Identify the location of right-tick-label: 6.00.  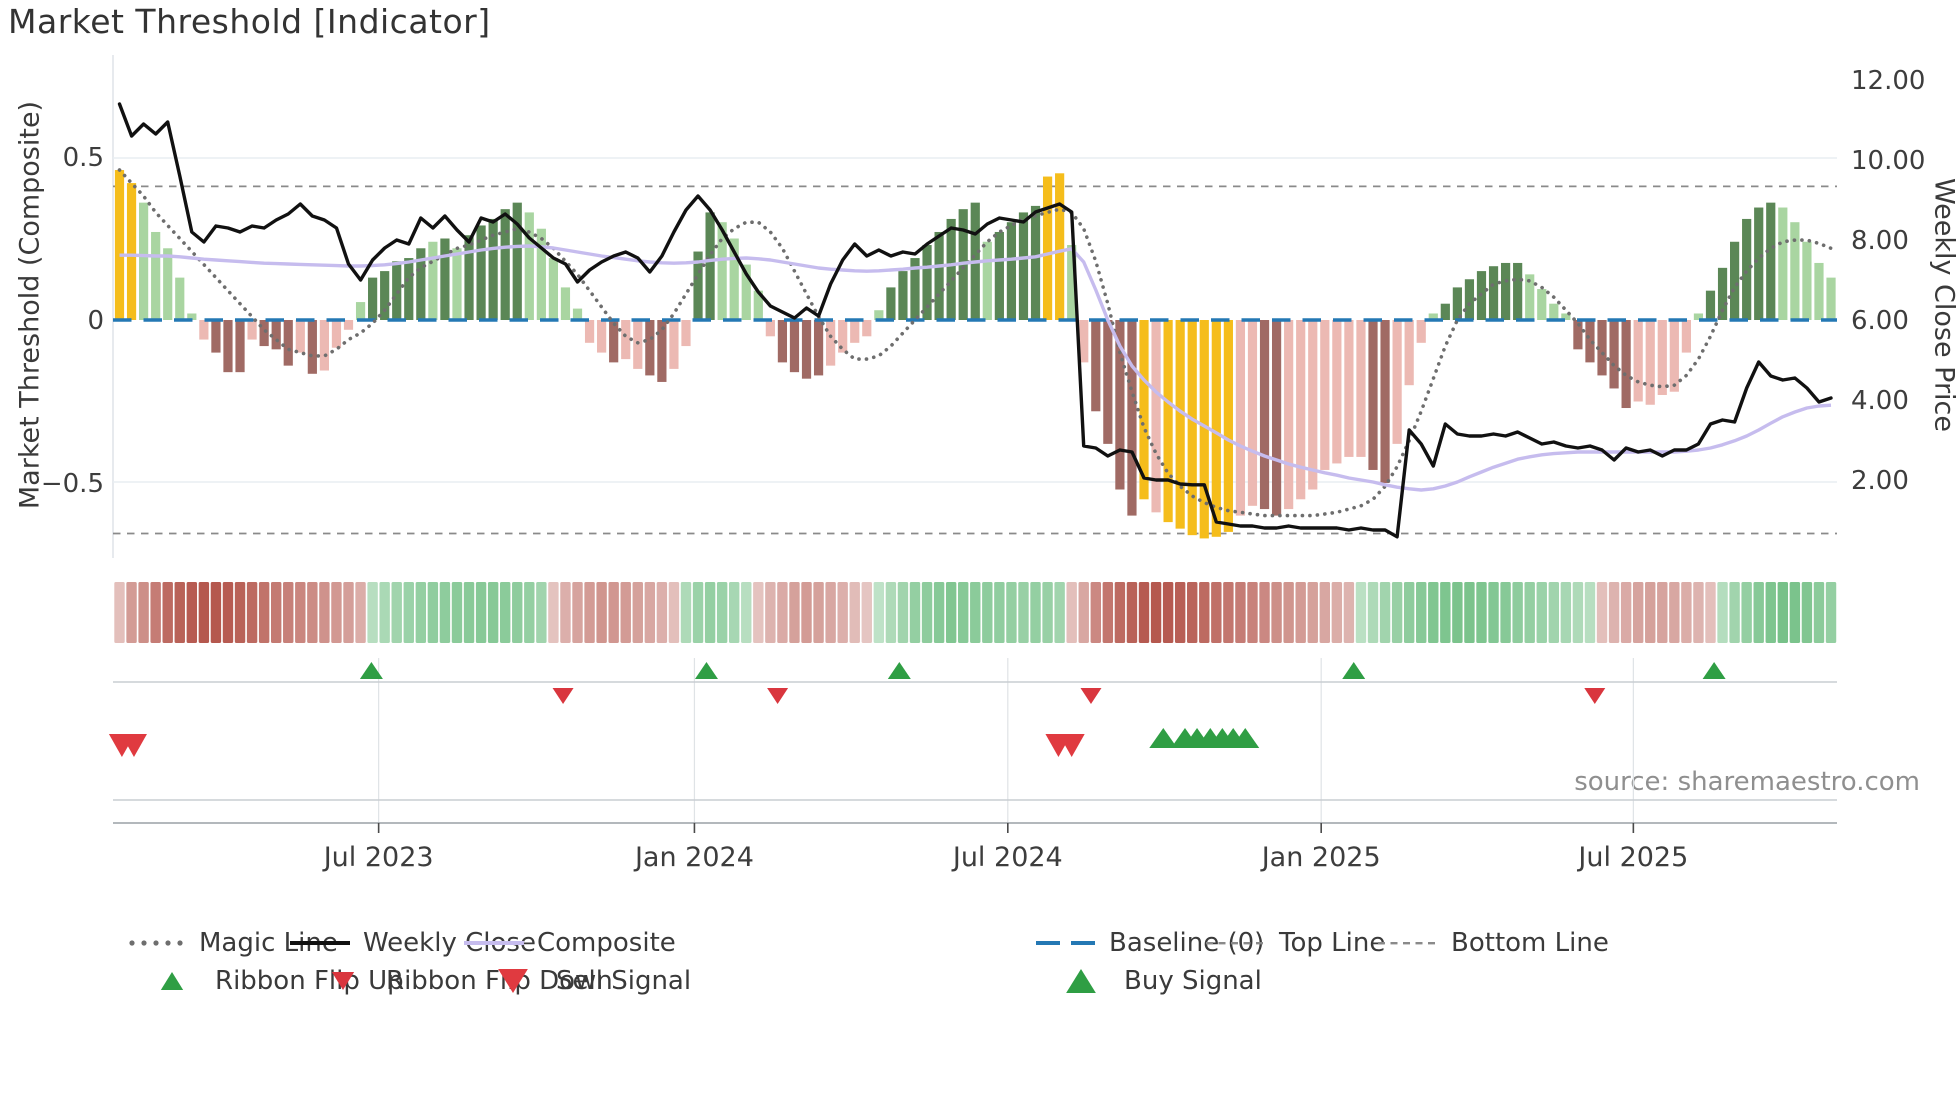
(1880, 321).